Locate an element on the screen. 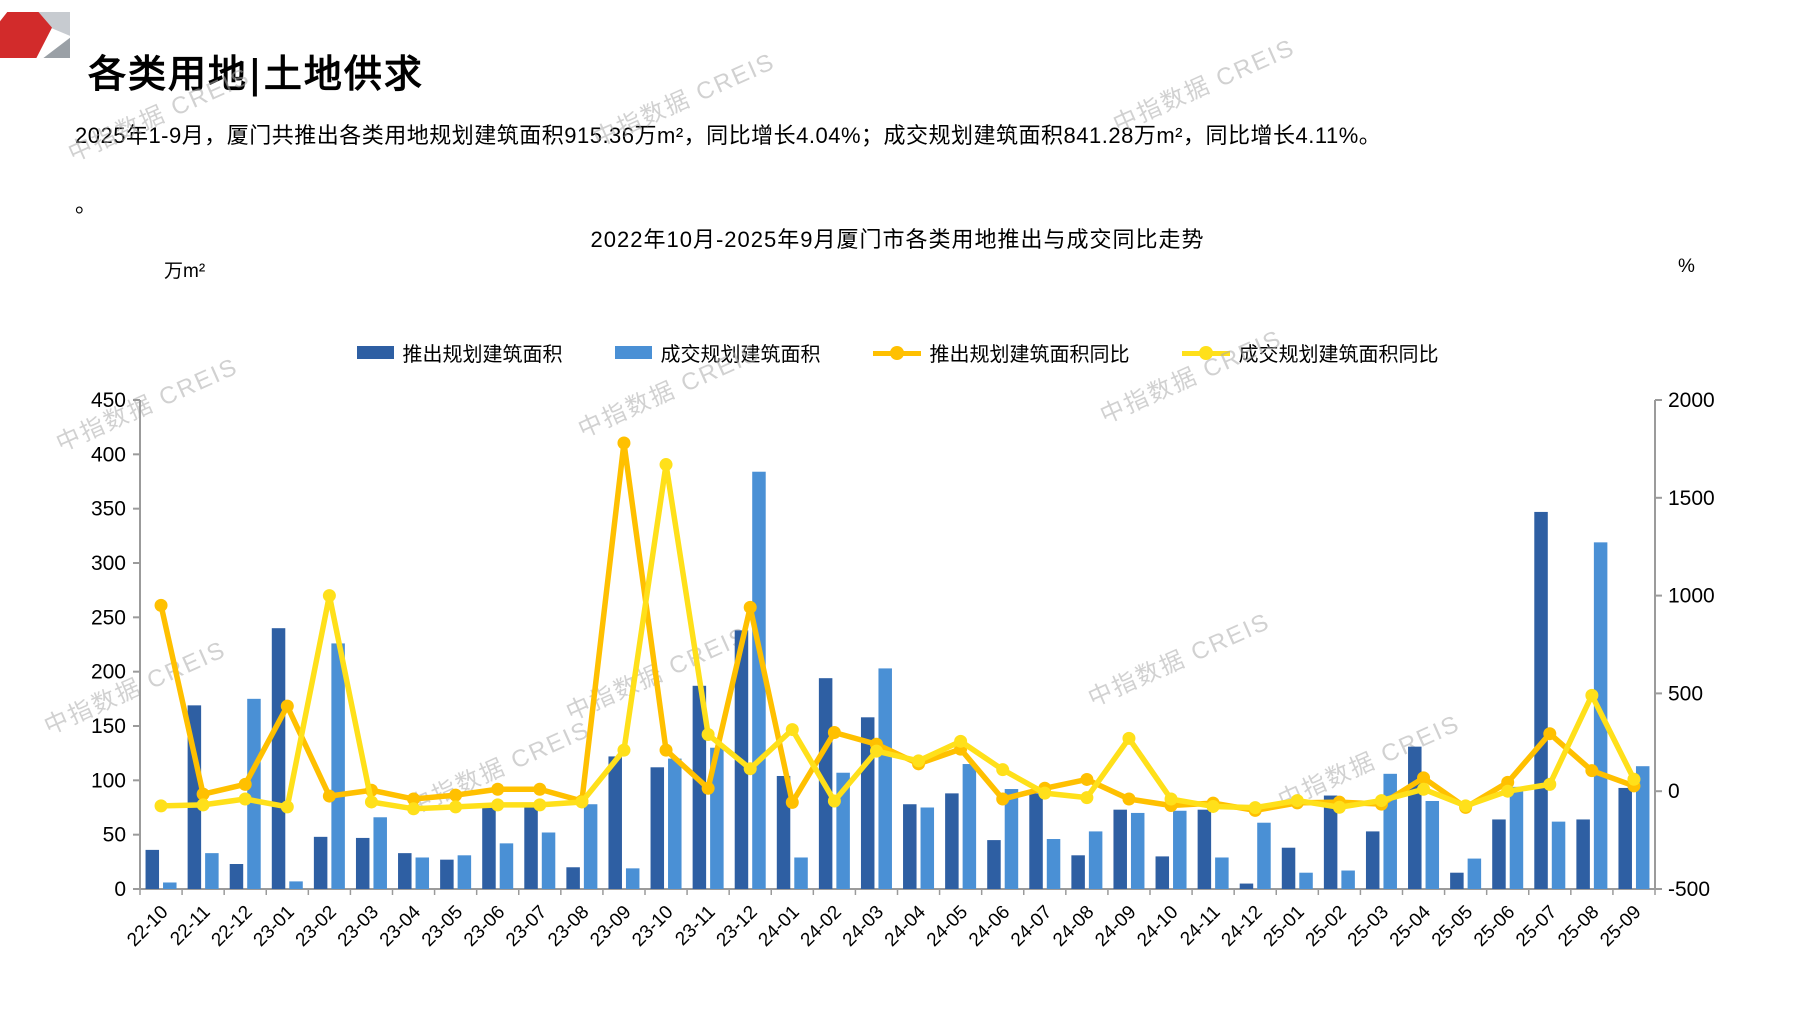  x-axis-label: 22-11 is located at coordinates (190, 926).